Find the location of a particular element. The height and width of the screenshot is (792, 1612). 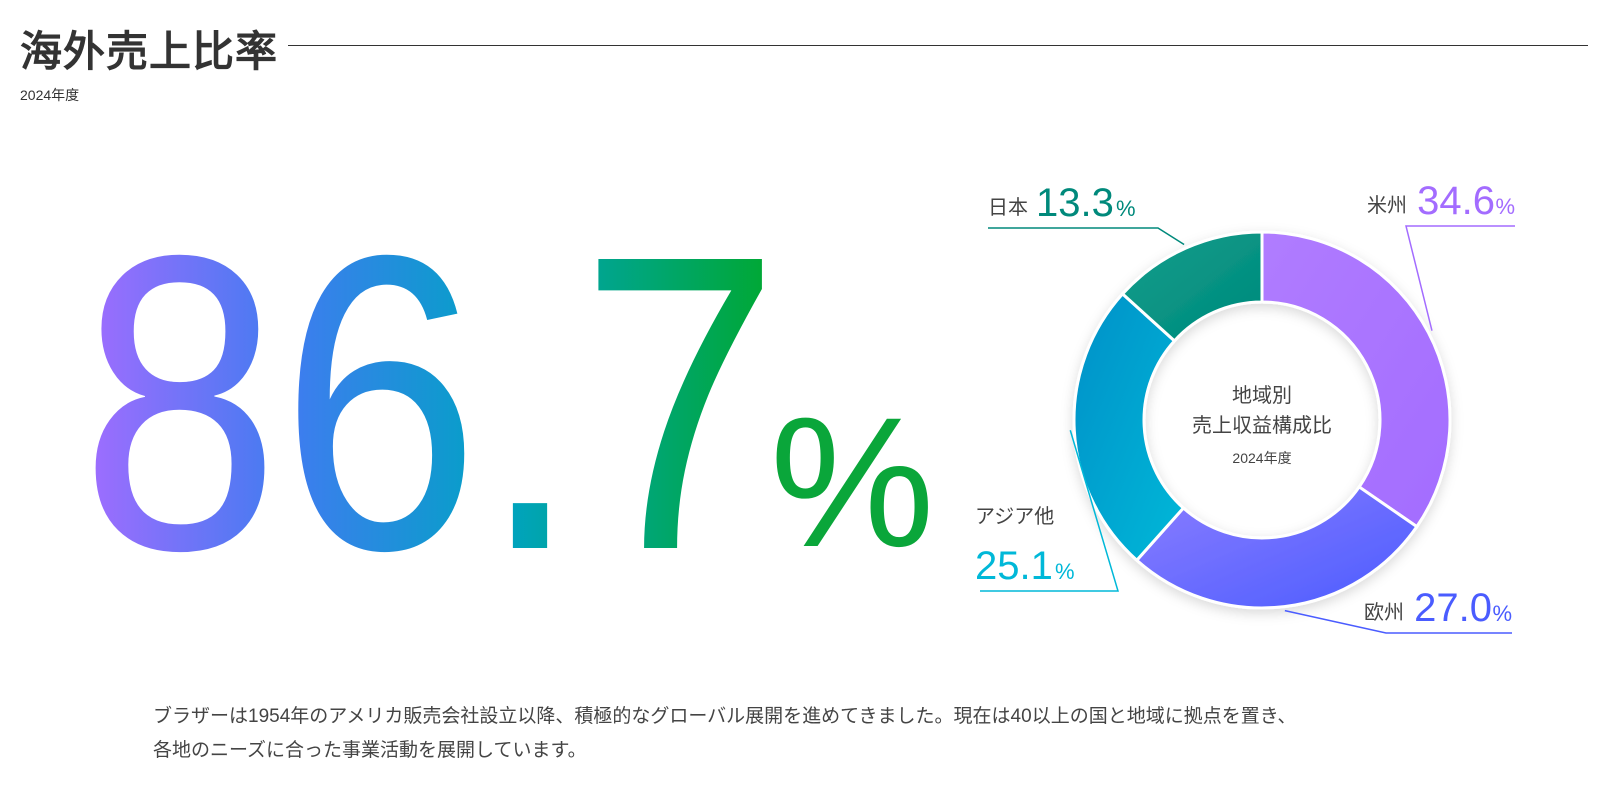

page-subtitle: 2024年度 is located at coordinates (50, 95).